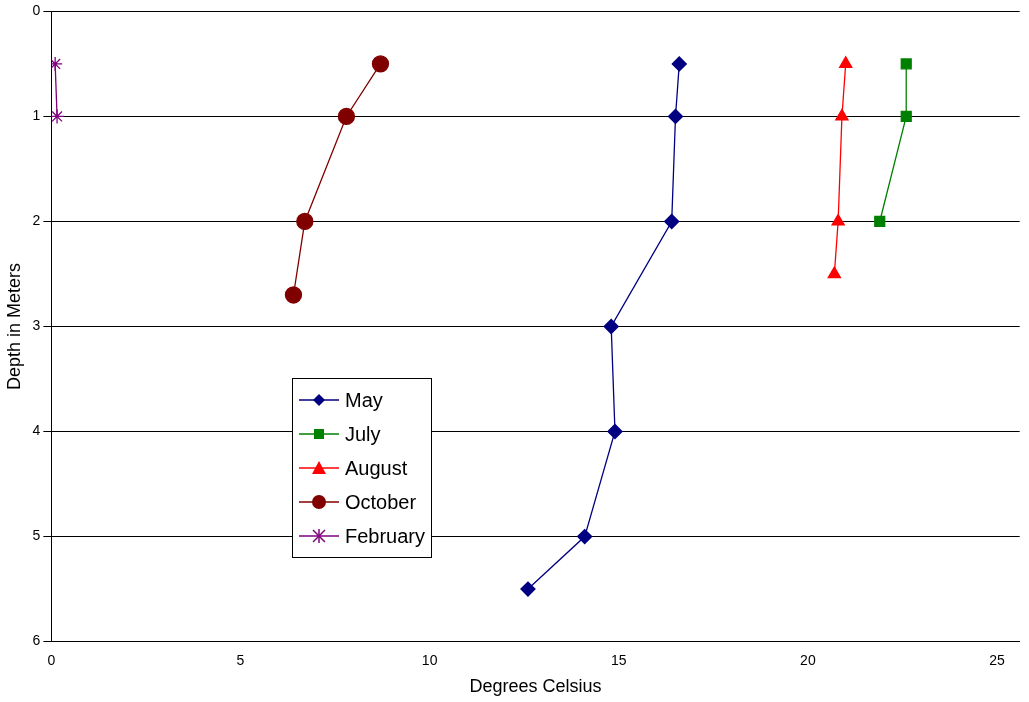 The image size is (1029, 702). What do you see at coordinates (36, 640) in the screenshot?
I see `y-tick-label: 6` at bounding box center [36, 640].